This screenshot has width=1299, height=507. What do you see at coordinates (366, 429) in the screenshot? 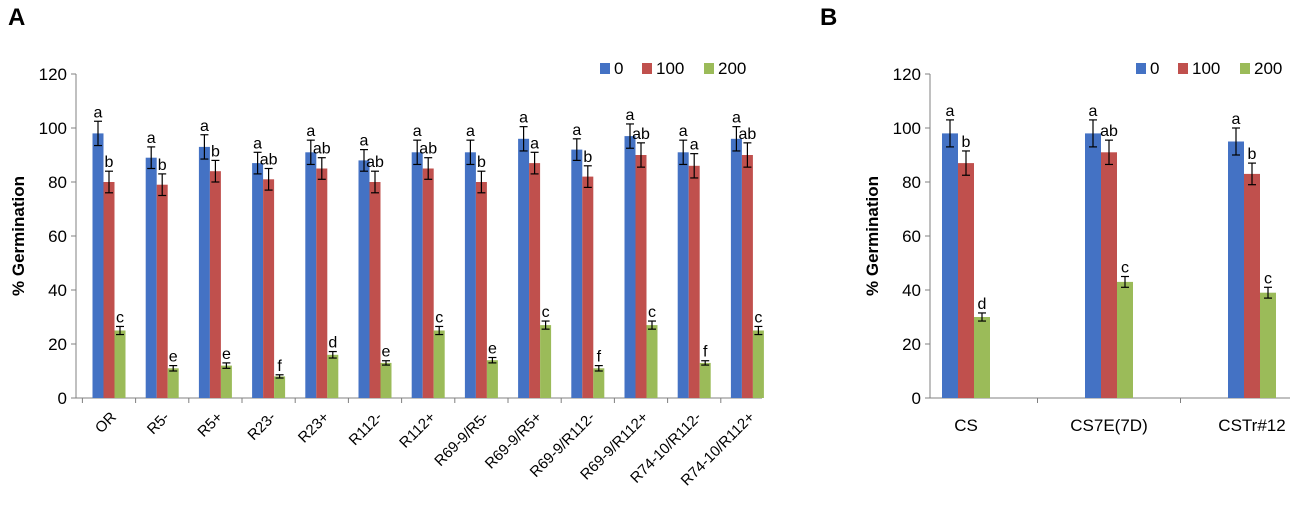
I see `x-tick-label: R112-` at bounding box center [366, 429].